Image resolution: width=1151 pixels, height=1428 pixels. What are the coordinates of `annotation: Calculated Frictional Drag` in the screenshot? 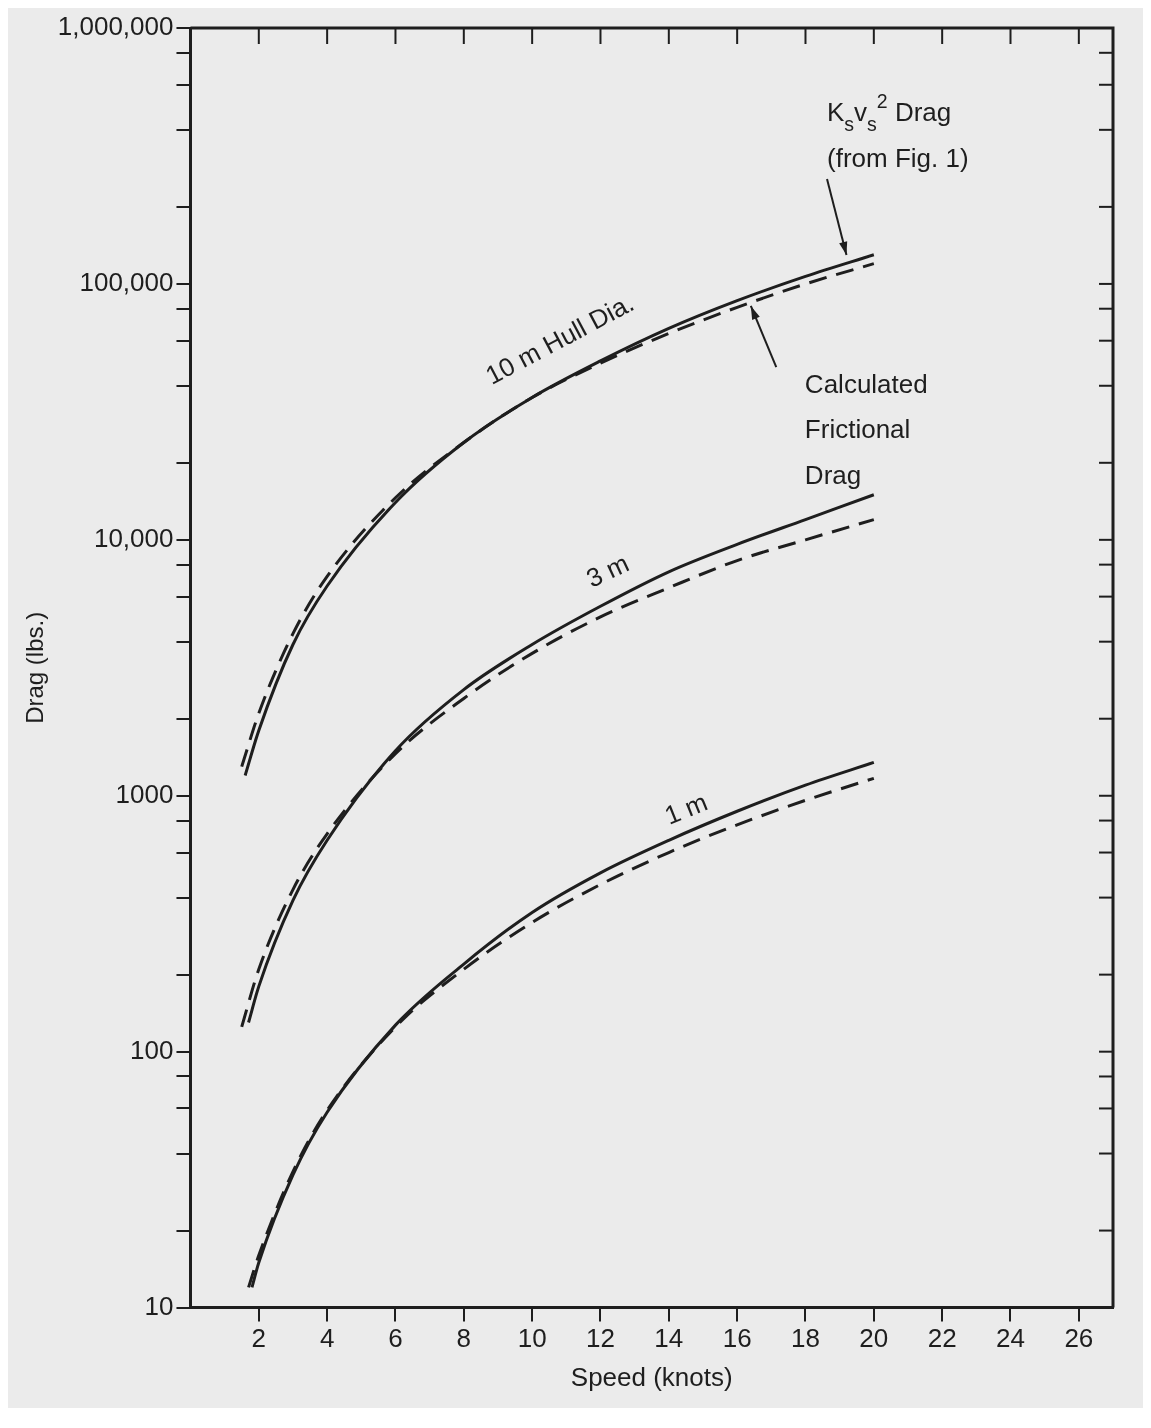 It's located at (866, 429).